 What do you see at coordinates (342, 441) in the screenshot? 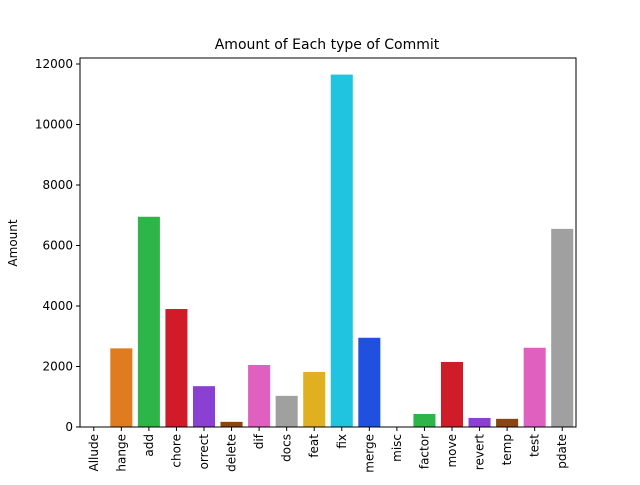
I see `x-tick-label: fix` at bounding box center [342, 441].